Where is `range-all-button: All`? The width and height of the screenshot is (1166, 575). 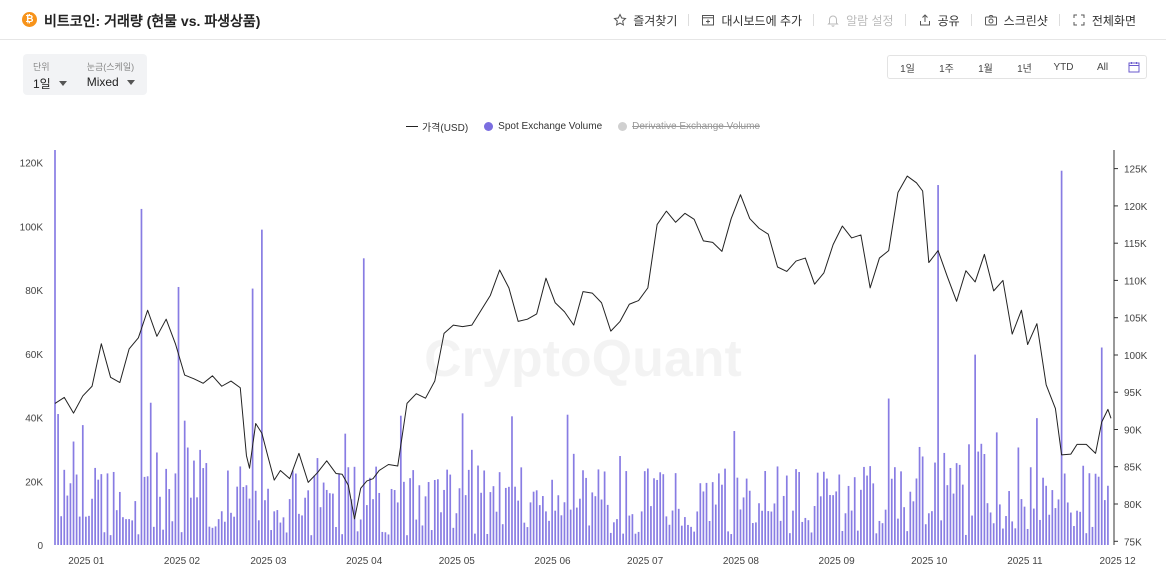 range-all-button: All is located at coordinates (1102, 67).